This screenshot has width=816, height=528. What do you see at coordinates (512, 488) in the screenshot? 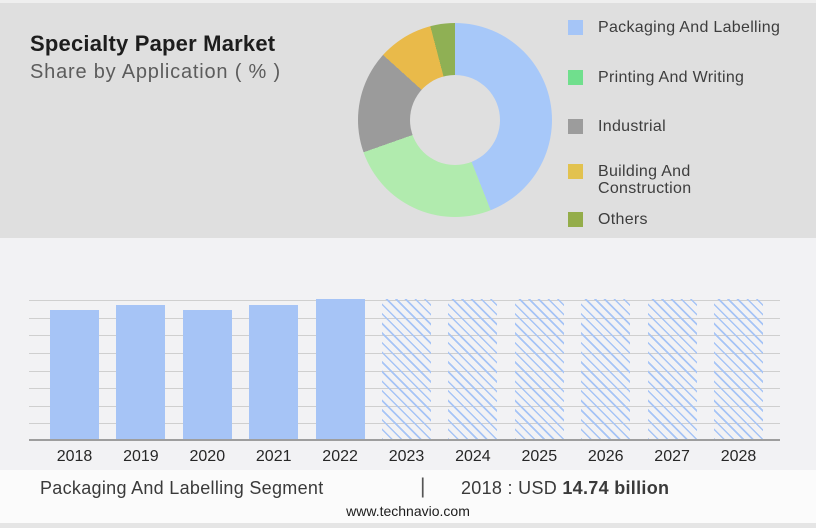
I see `key-value-prefix: 2018 : USD` at bounding box center [512, 488].